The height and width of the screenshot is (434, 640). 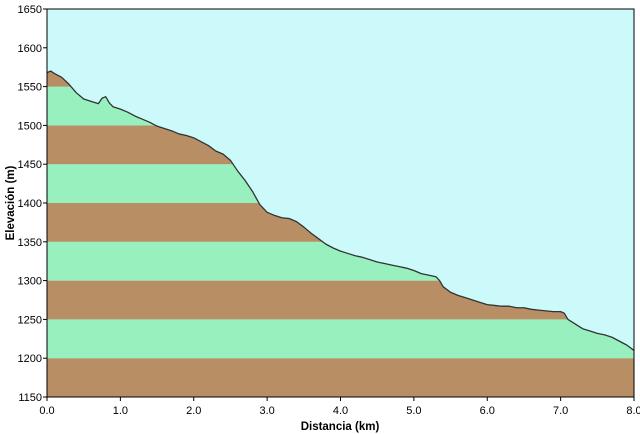 I want to click on y-tick-label: 1300, so click(x=30, y=282).